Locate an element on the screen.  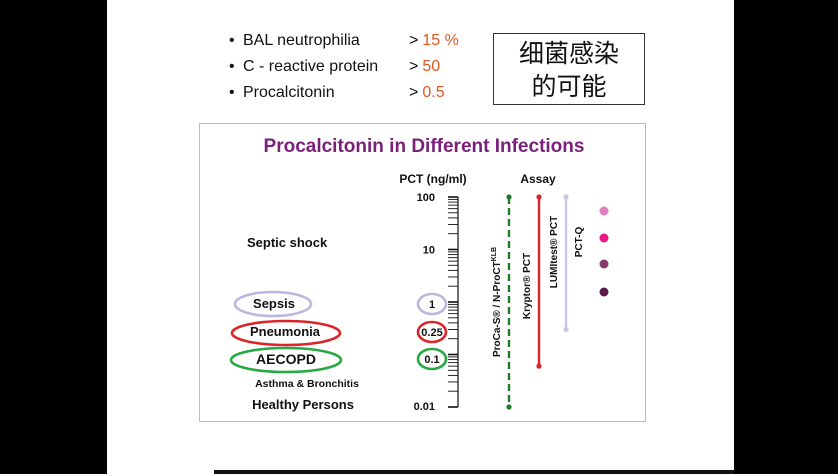
condition-label: Healthy Persons is located at coordinates (303, 404).